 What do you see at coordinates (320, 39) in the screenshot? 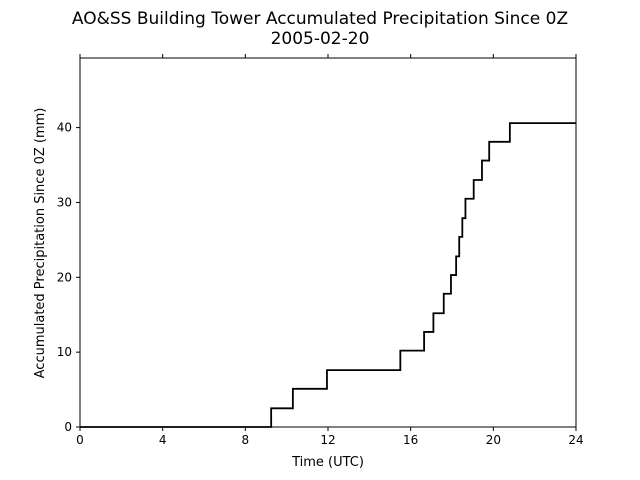
I see `chart-subtitle: 2005-02-20` at bounding box center [320, 39].